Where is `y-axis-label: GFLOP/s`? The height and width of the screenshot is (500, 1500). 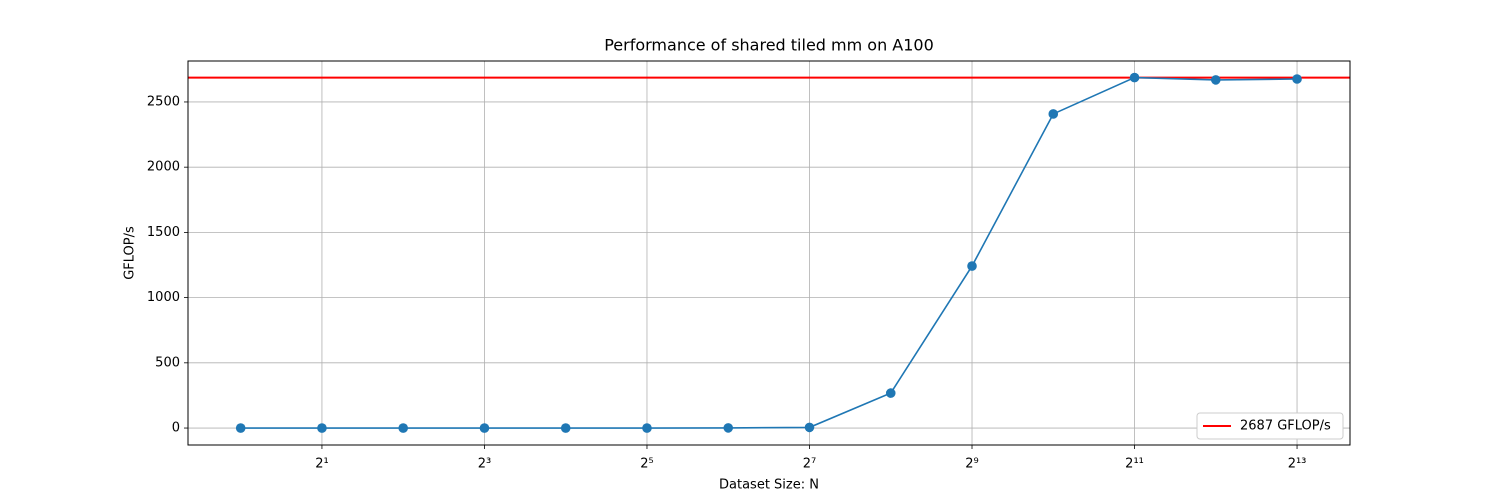
y-axis-label: GFLOP/s is located at coordinates (130, 253).